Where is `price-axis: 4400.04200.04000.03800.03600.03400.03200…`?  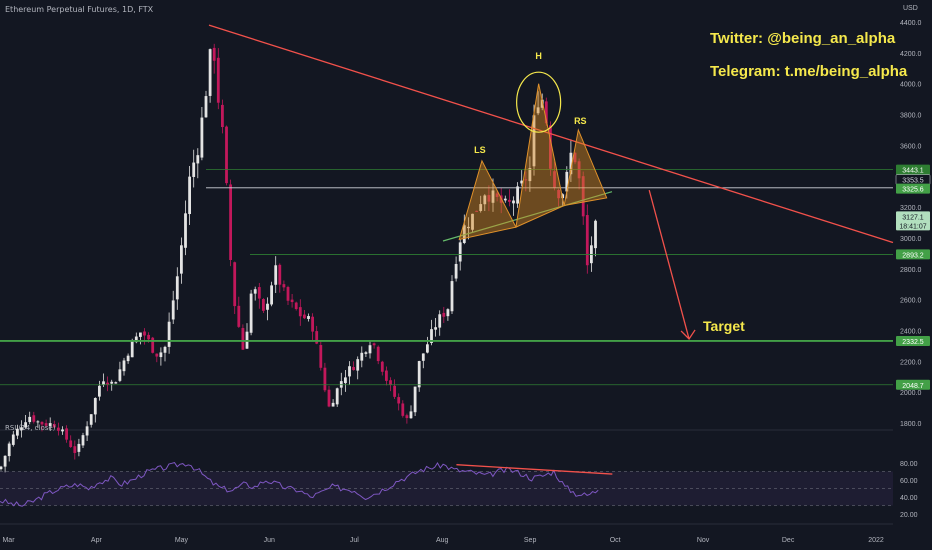 price-axis: 4400.04200.04000.03800.03600.03400.03200… is located at coordinates (911, 224).